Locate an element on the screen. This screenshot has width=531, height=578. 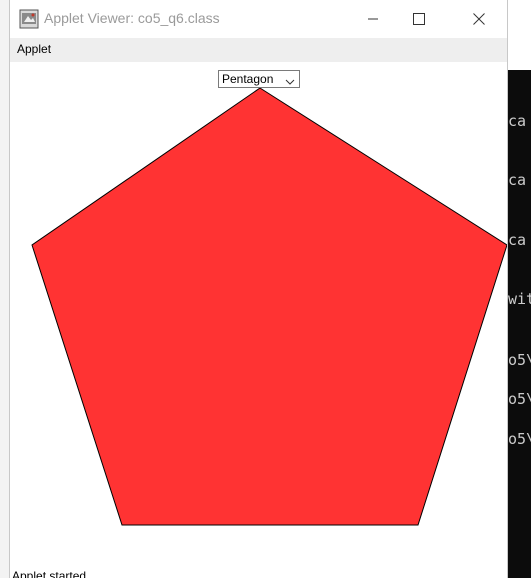
minimize-icon is located at coordinates (373, 19).